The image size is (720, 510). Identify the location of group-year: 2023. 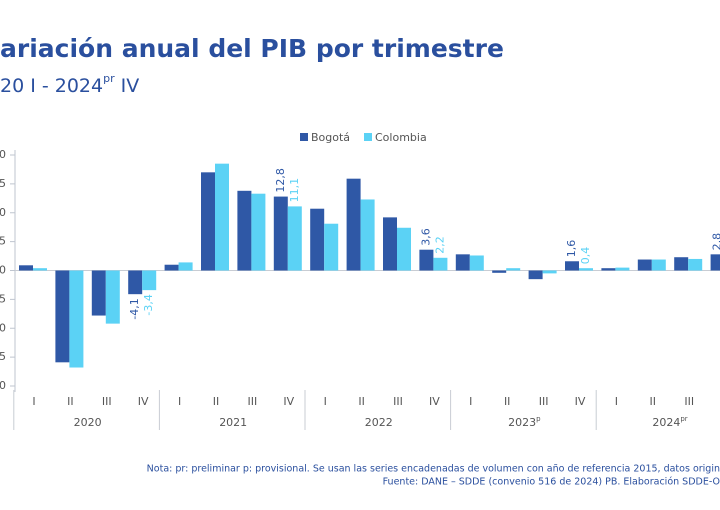
(522, 422).